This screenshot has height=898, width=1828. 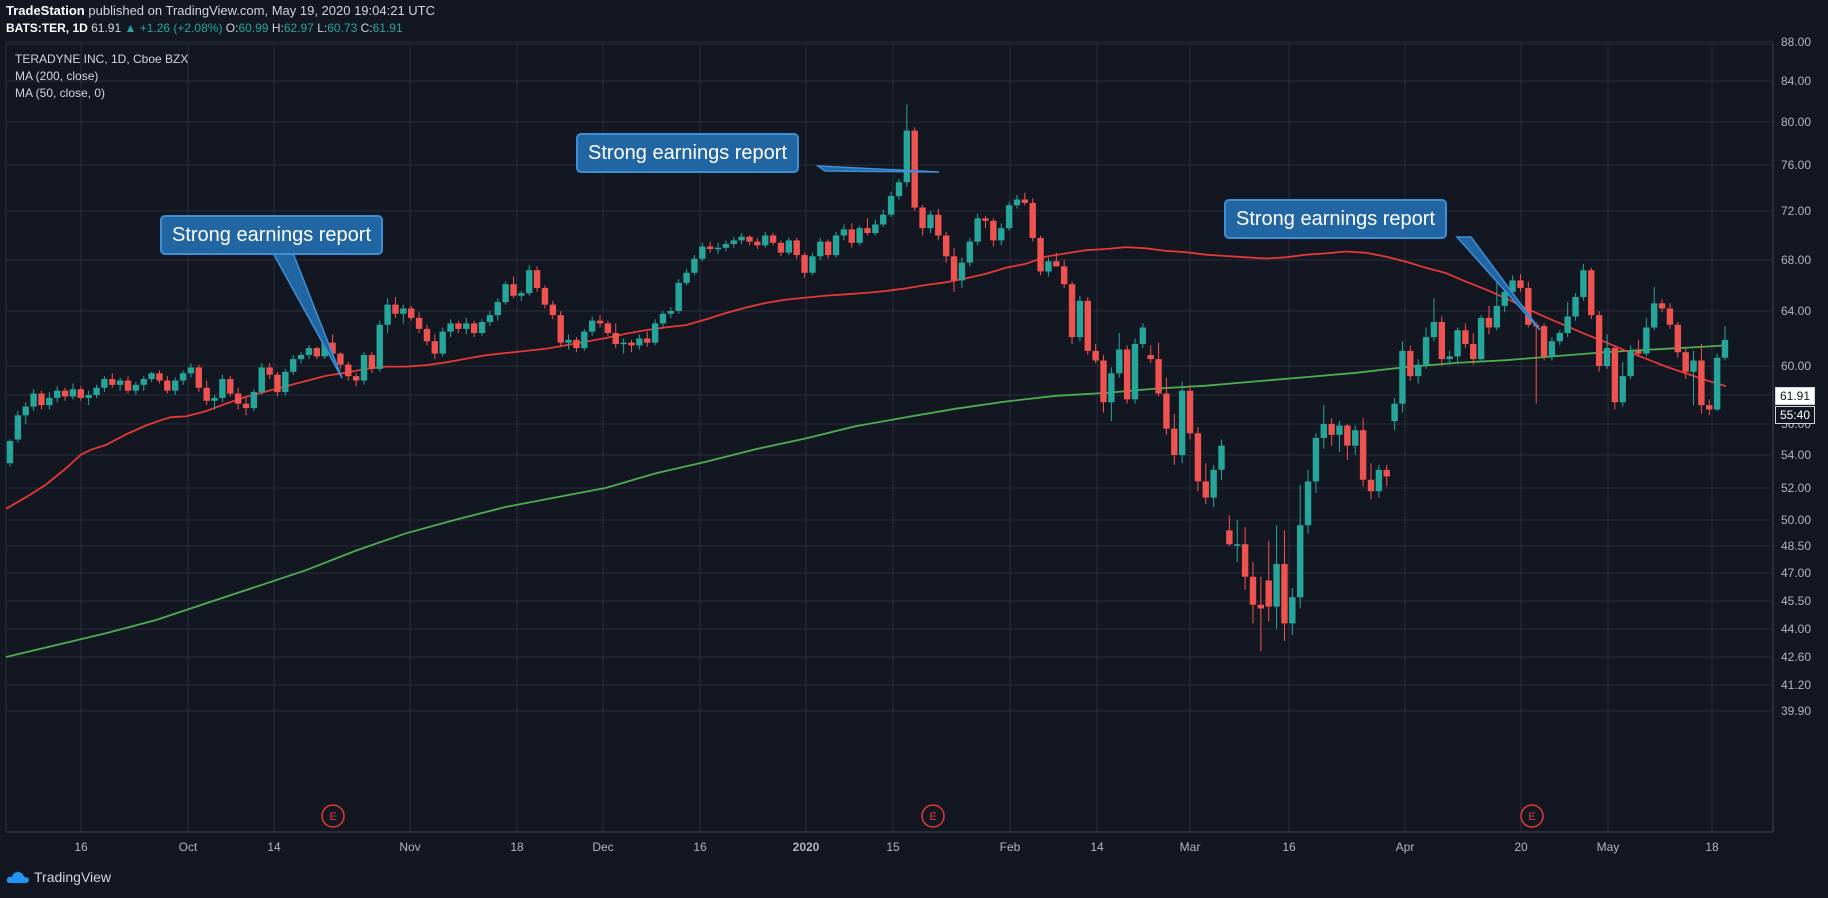 What do you see at coordinates (333, 816) in the screenshot?
I see `earnings-marker: E` at bounding box center [333, 816].